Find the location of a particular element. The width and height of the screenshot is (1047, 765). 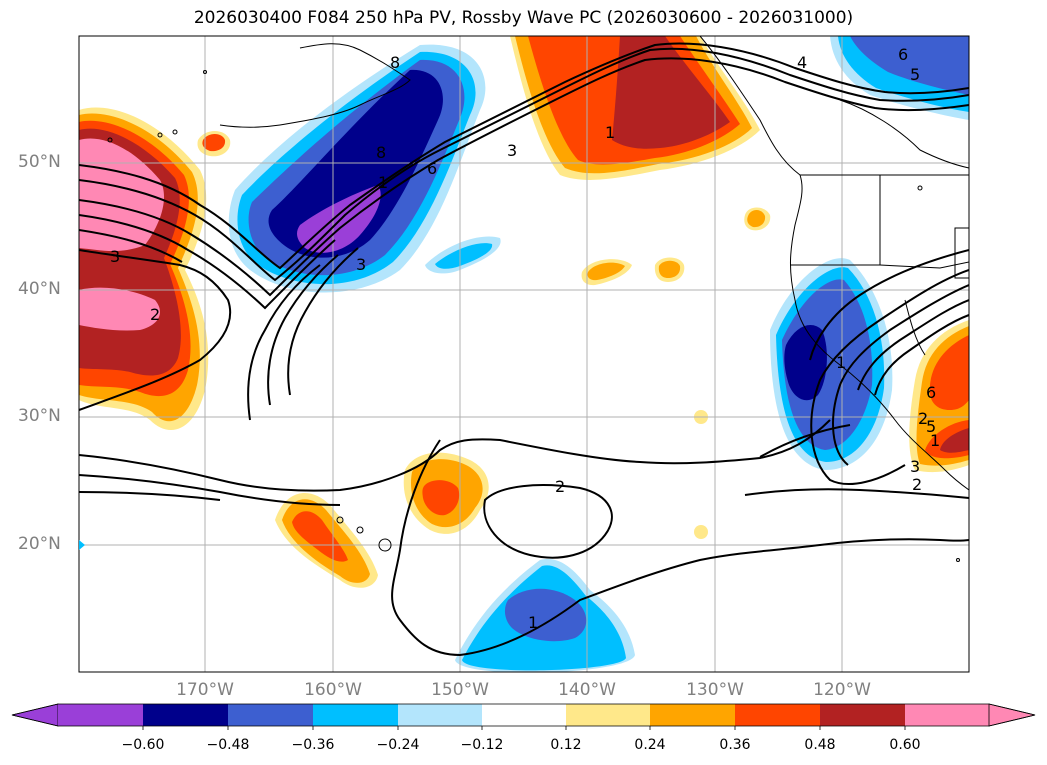

lon-label: 170°W is located at coordinates (205, 690).